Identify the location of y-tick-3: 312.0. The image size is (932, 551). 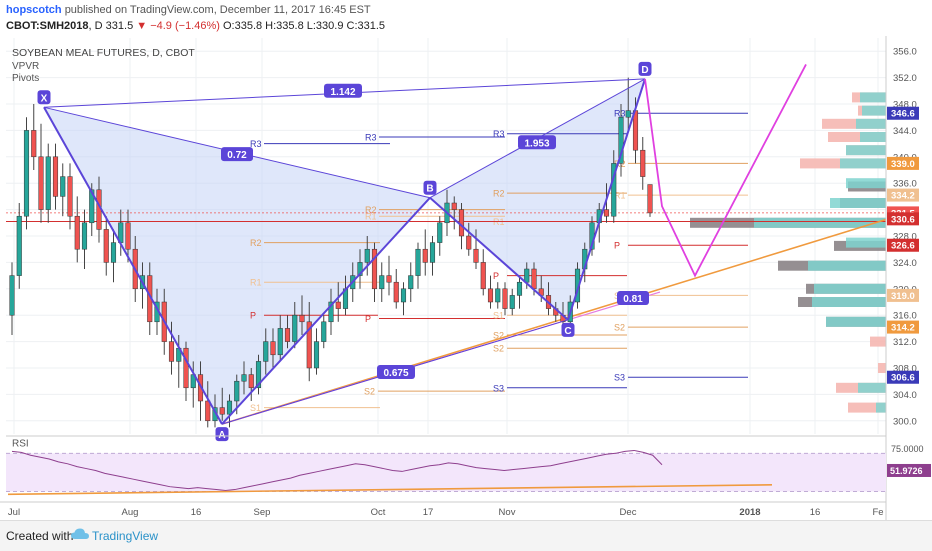
(905, 342).